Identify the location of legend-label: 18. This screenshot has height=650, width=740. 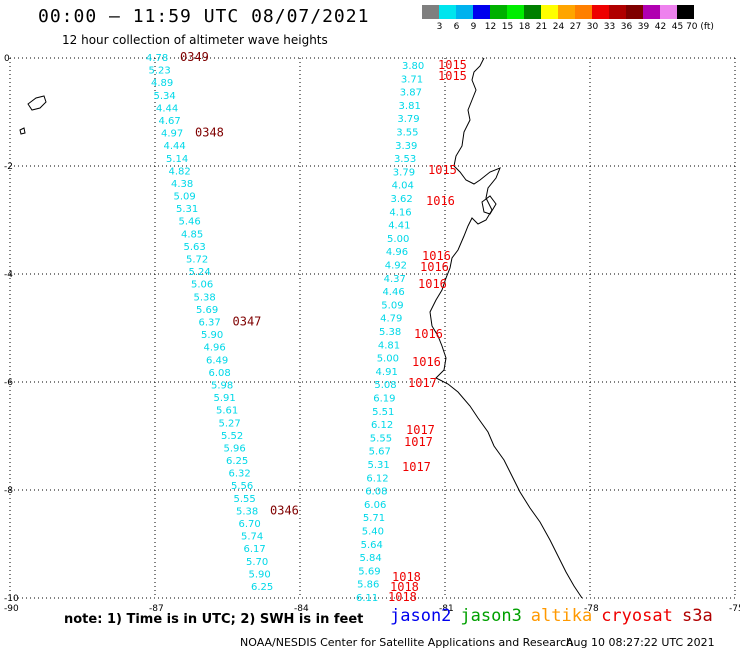
(524, 27).